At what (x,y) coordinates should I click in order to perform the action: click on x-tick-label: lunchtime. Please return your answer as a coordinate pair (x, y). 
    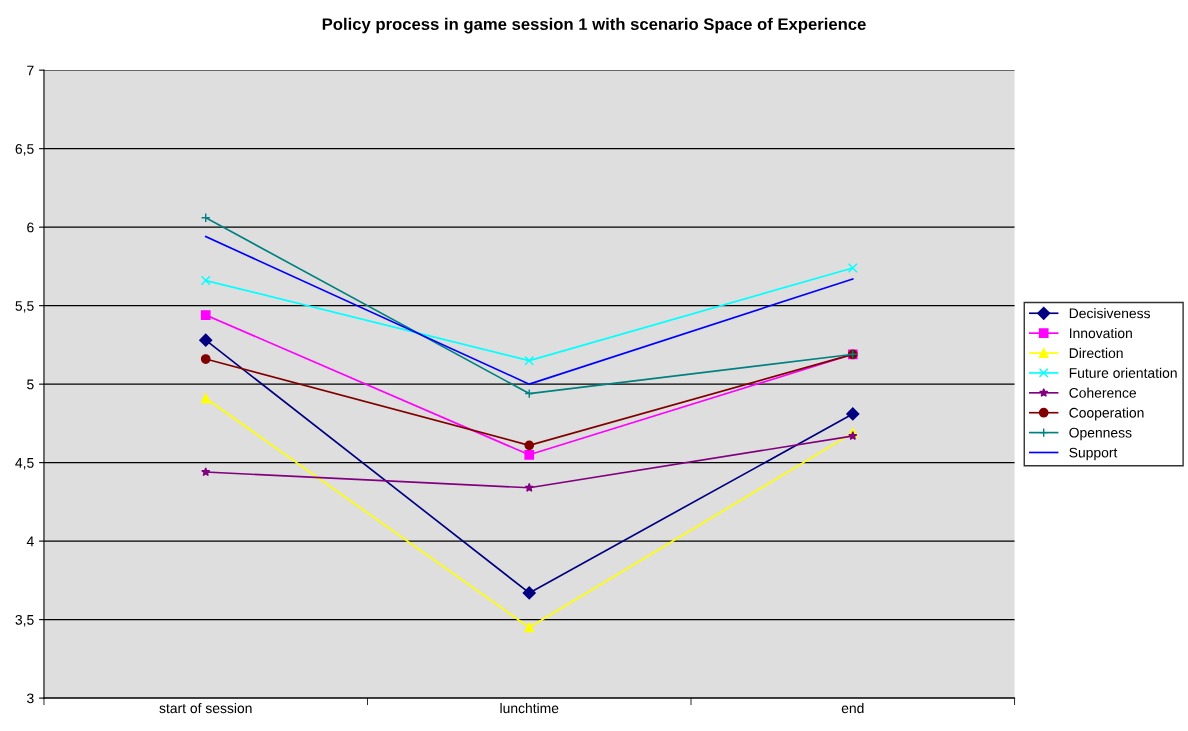
    Looking at the image, I should click on (529, 708).